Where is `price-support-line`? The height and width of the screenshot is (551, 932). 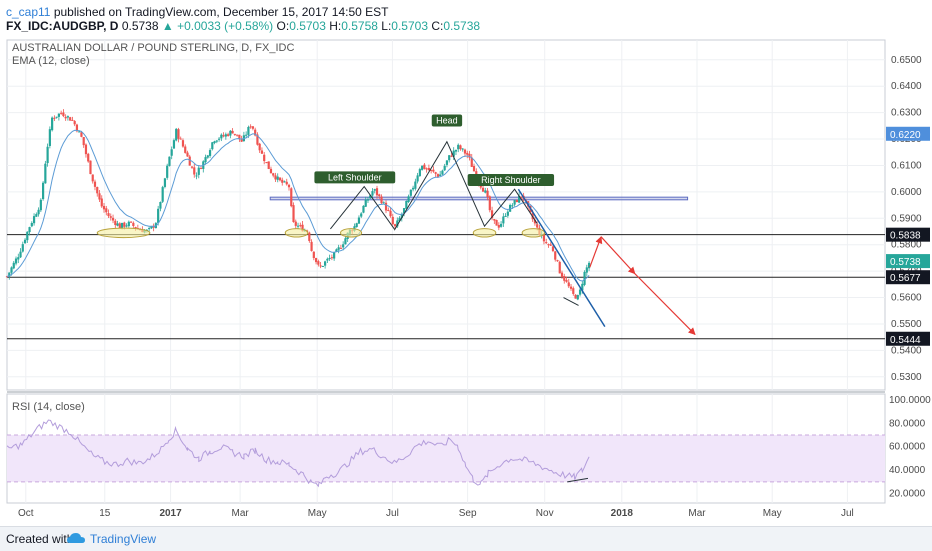
price-support-line is located at coordinates (571, 301).